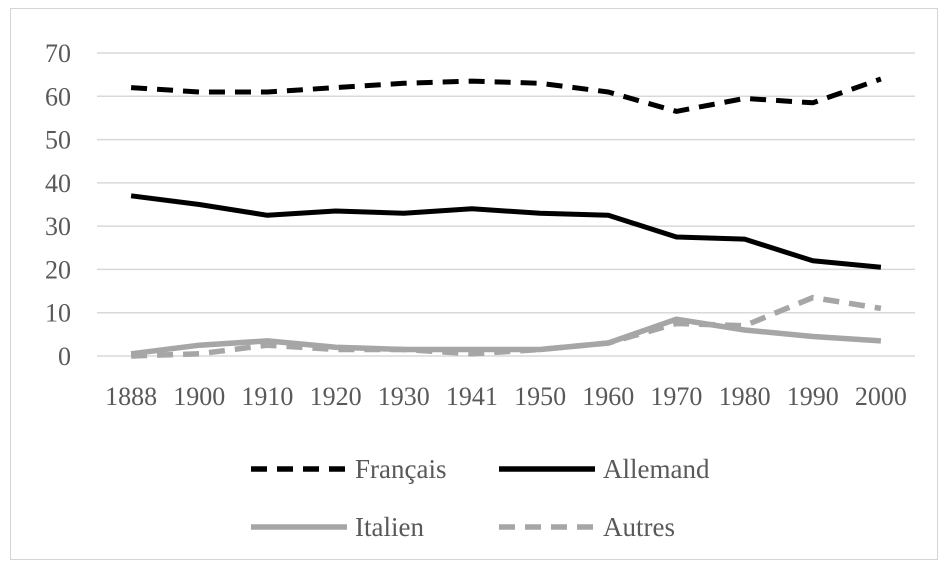  I want to click on series-line-francais, so click(506, 95).